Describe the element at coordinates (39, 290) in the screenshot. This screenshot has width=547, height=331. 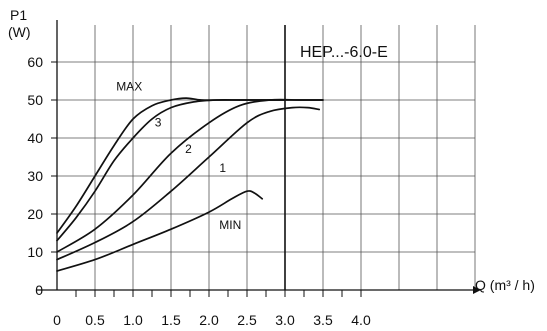
I see `y-tick-label: 0` at that location.